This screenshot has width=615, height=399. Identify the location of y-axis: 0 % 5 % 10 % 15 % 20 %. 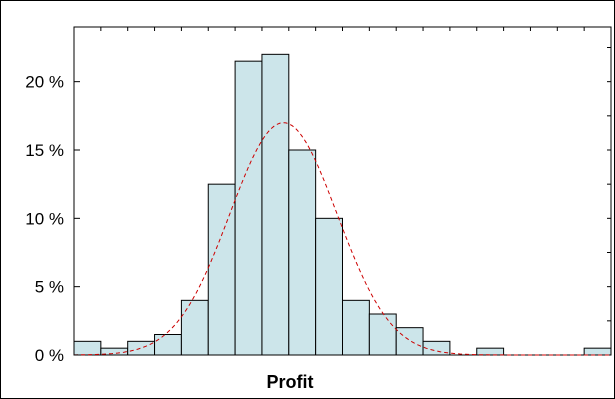
(52, 219).